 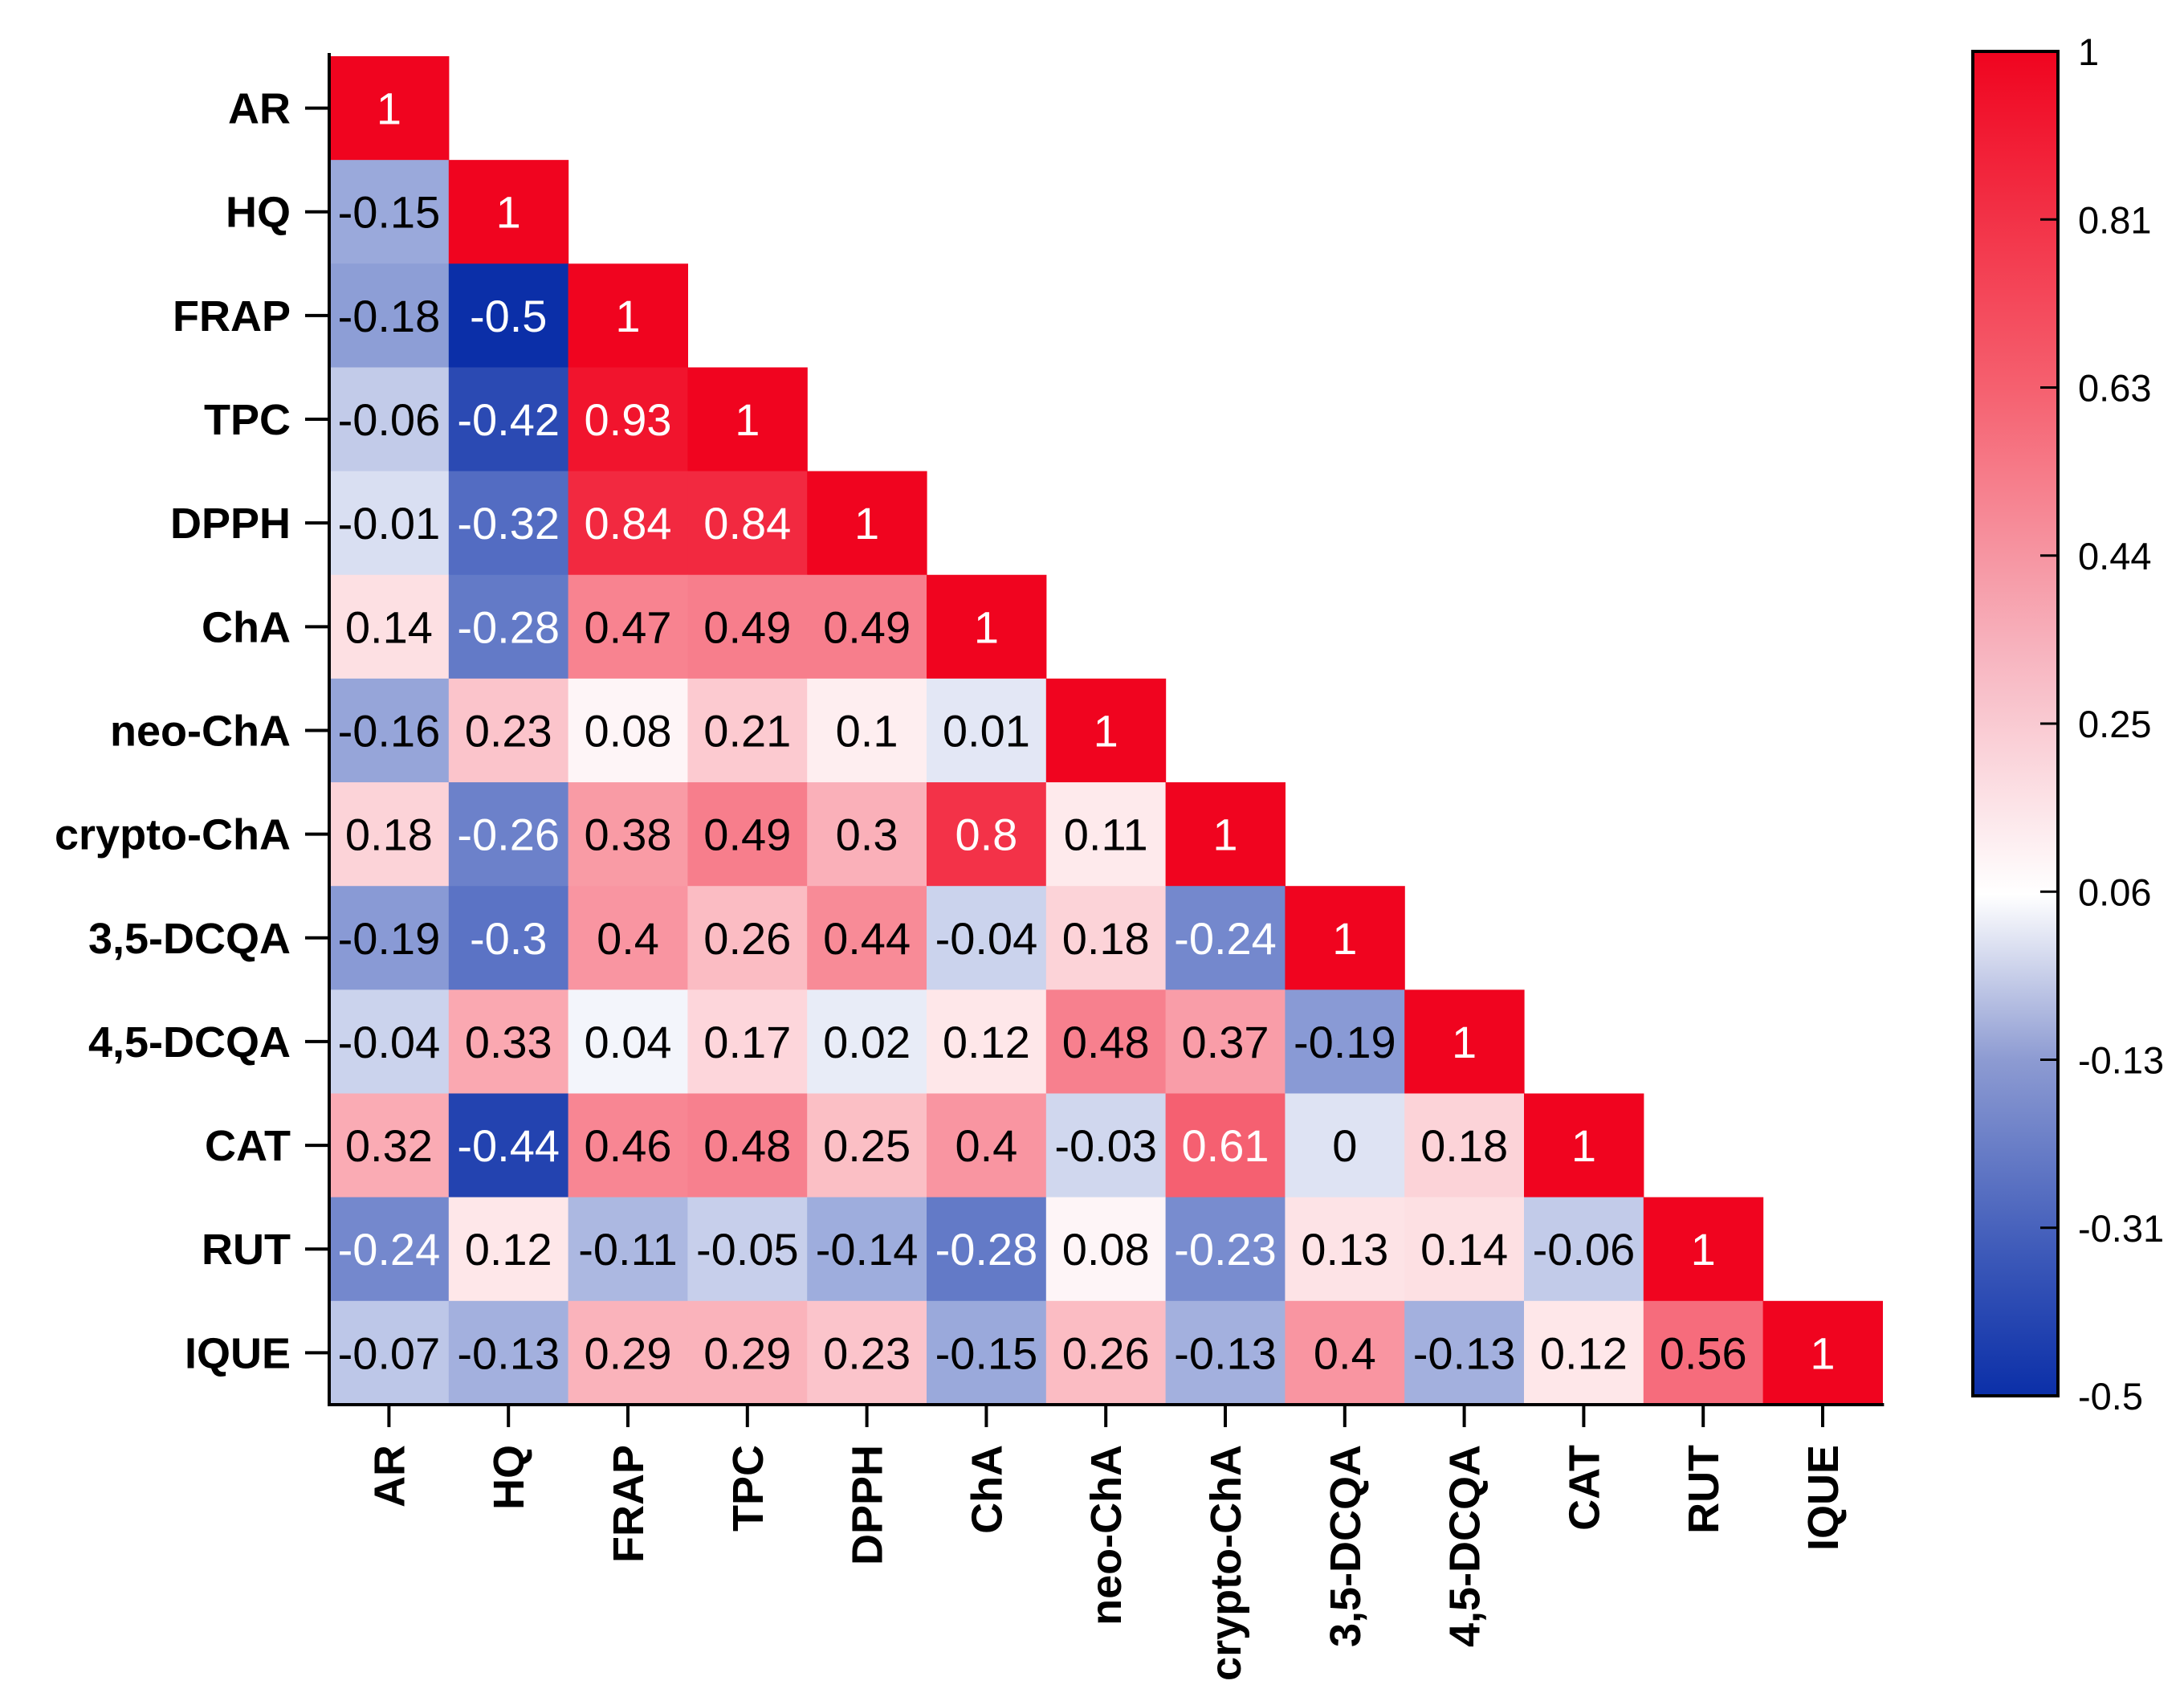 What do you see at coordinates (508, 1145) in the screenshot?
I see `cell-value: -0.44` at bounding box center [508, 1145].